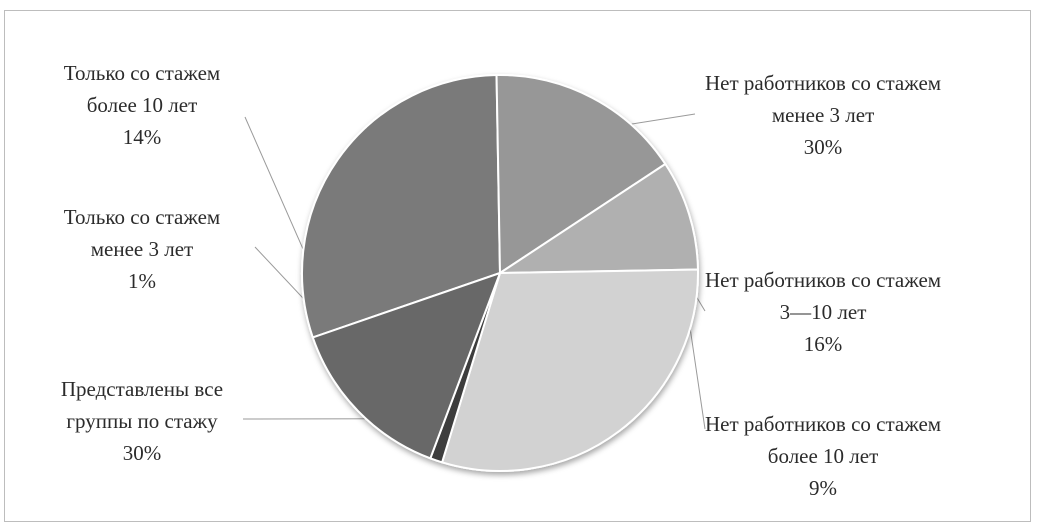 Image resolution: width=1039 pixels, height=528 pixels. I want to click on slice-label-only-over-10: Только со стажем более 10 лет 14%, so click(142, 105).